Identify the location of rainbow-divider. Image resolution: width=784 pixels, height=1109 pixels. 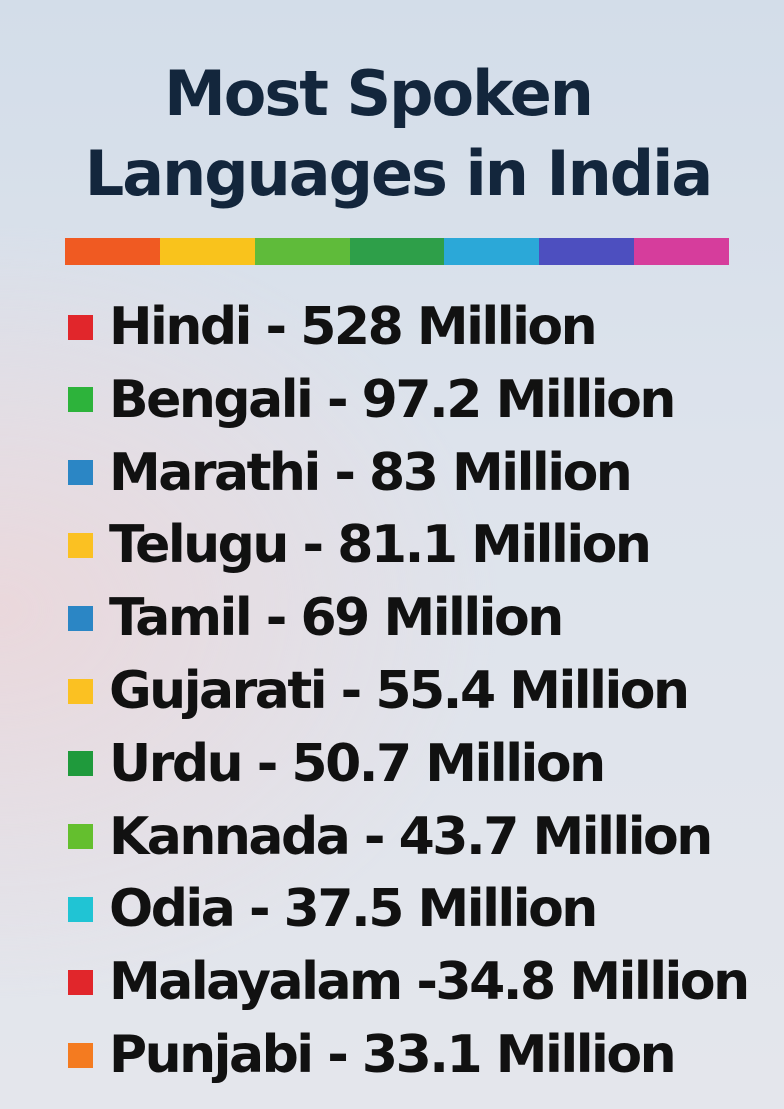
(397, 251).